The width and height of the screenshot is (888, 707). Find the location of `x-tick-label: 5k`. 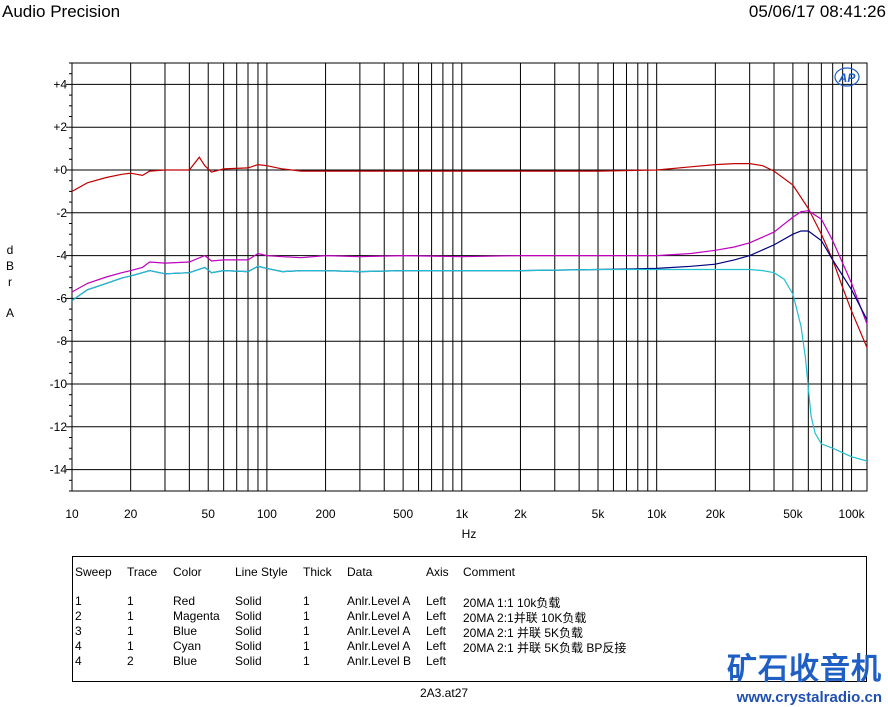

x-tick-label: 5k is located at coordinates (599, 514).